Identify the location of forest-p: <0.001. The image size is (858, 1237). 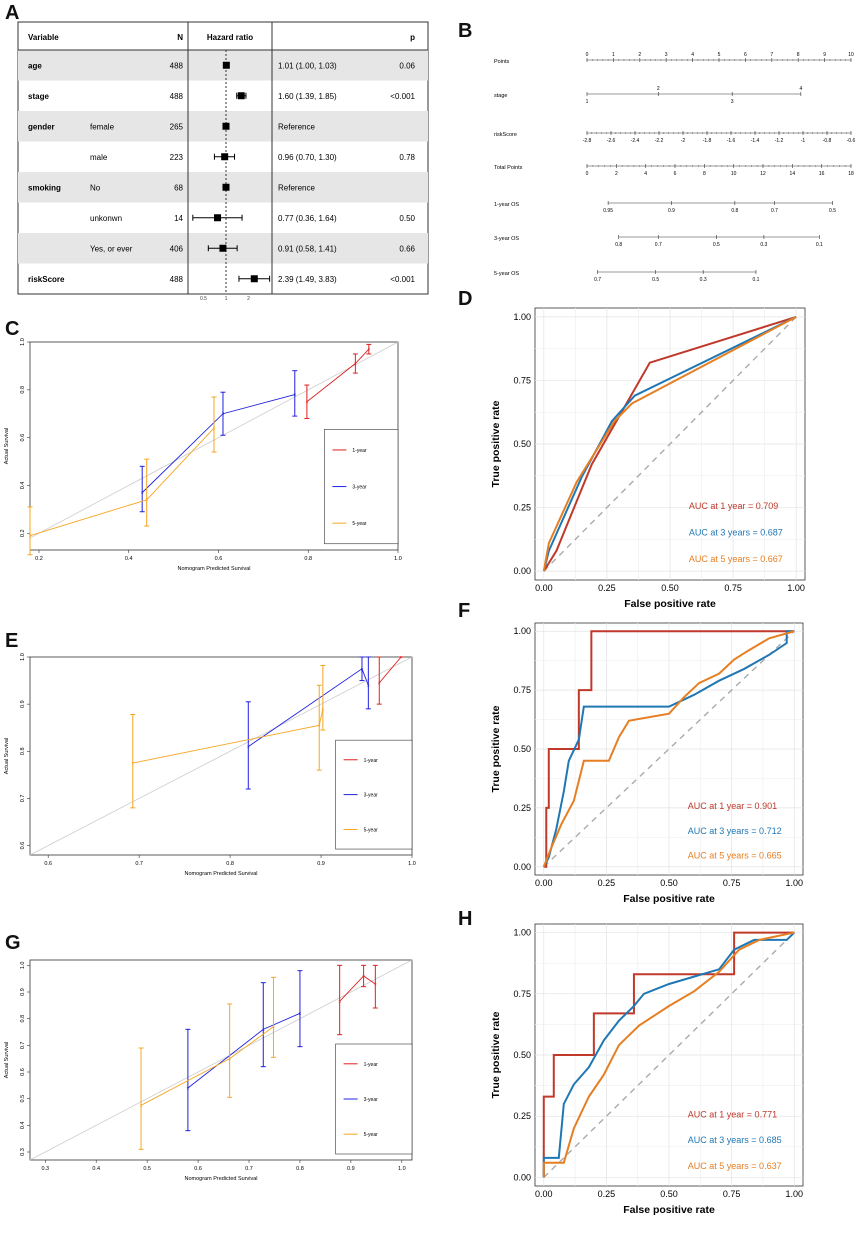
(402, 96).